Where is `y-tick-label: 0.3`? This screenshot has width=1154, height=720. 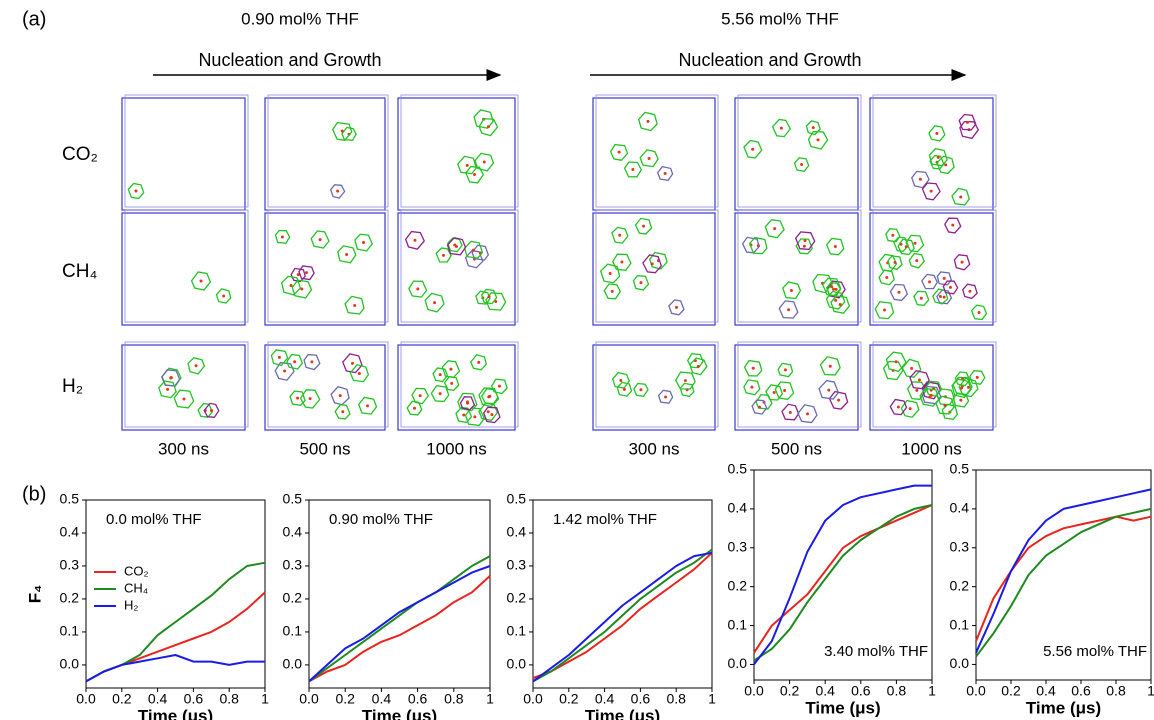 y-tick-label: 0.3 is located at coordinates (70, 565).